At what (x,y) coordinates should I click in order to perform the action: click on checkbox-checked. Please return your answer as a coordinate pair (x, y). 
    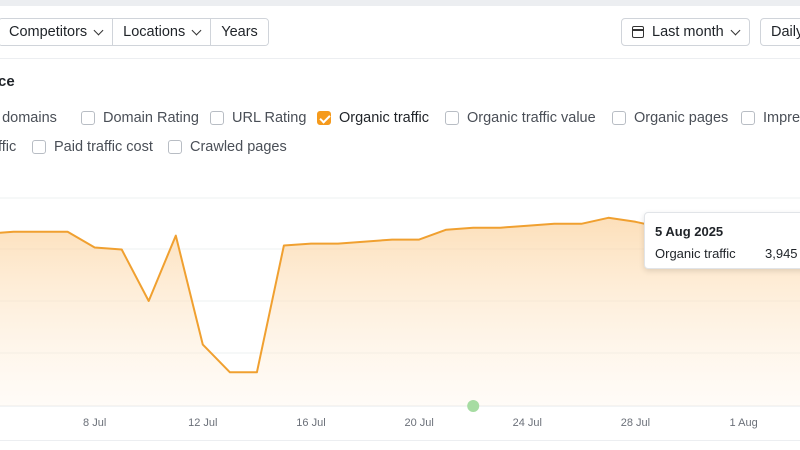
    Looking at the image, I should click on (324, 118).